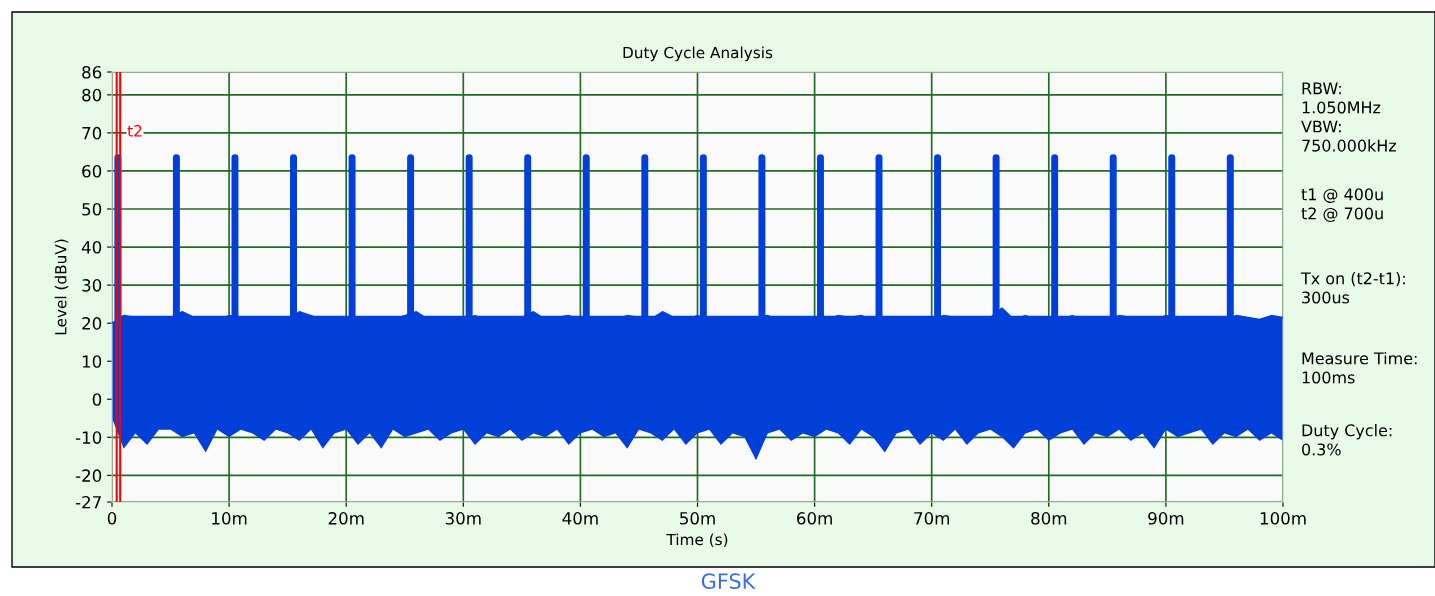  What do you see at coordinates (1049, 518) in the screenshot?
I see `x-tick-label: 80m` at bounding box center [1049, 518].